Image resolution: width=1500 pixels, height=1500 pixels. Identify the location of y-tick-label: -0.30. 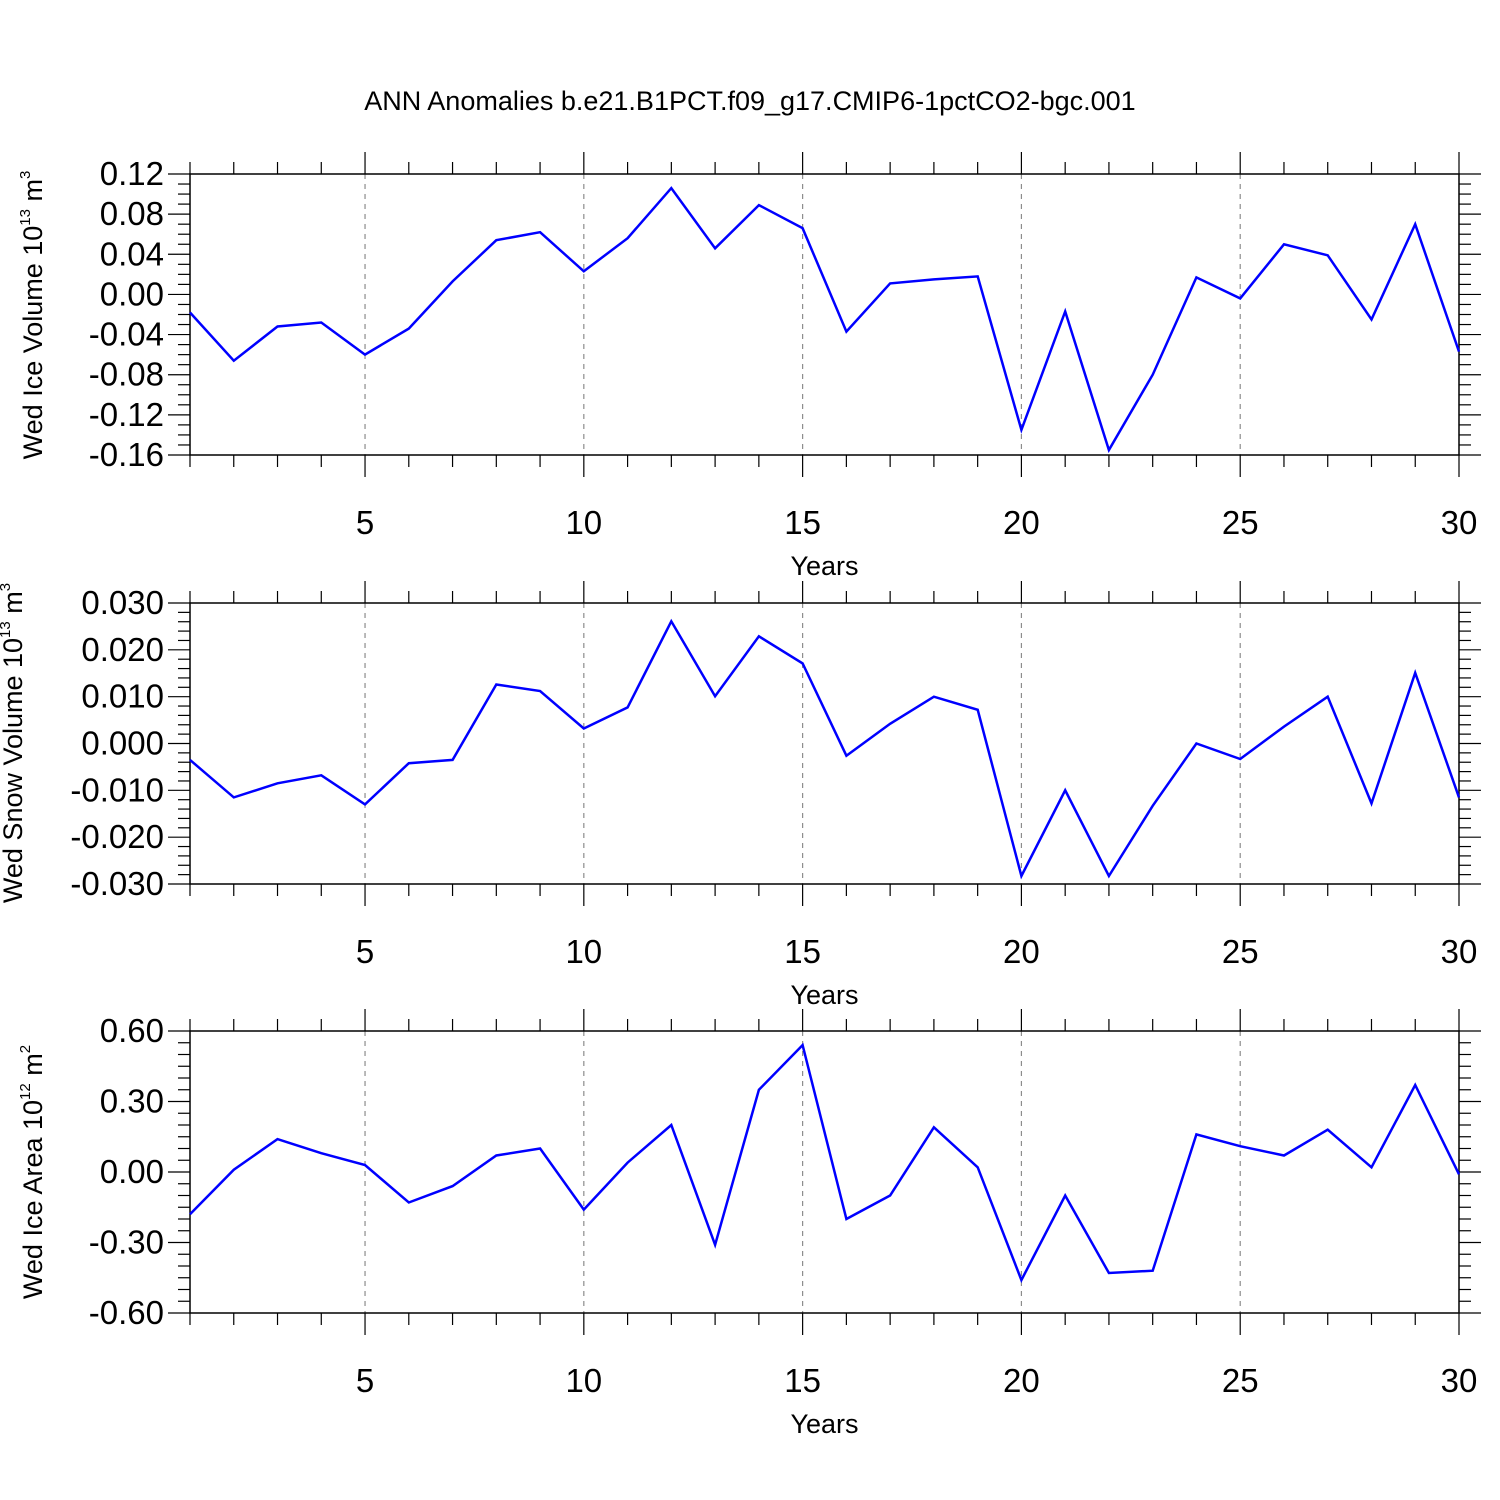
(126, 1242).